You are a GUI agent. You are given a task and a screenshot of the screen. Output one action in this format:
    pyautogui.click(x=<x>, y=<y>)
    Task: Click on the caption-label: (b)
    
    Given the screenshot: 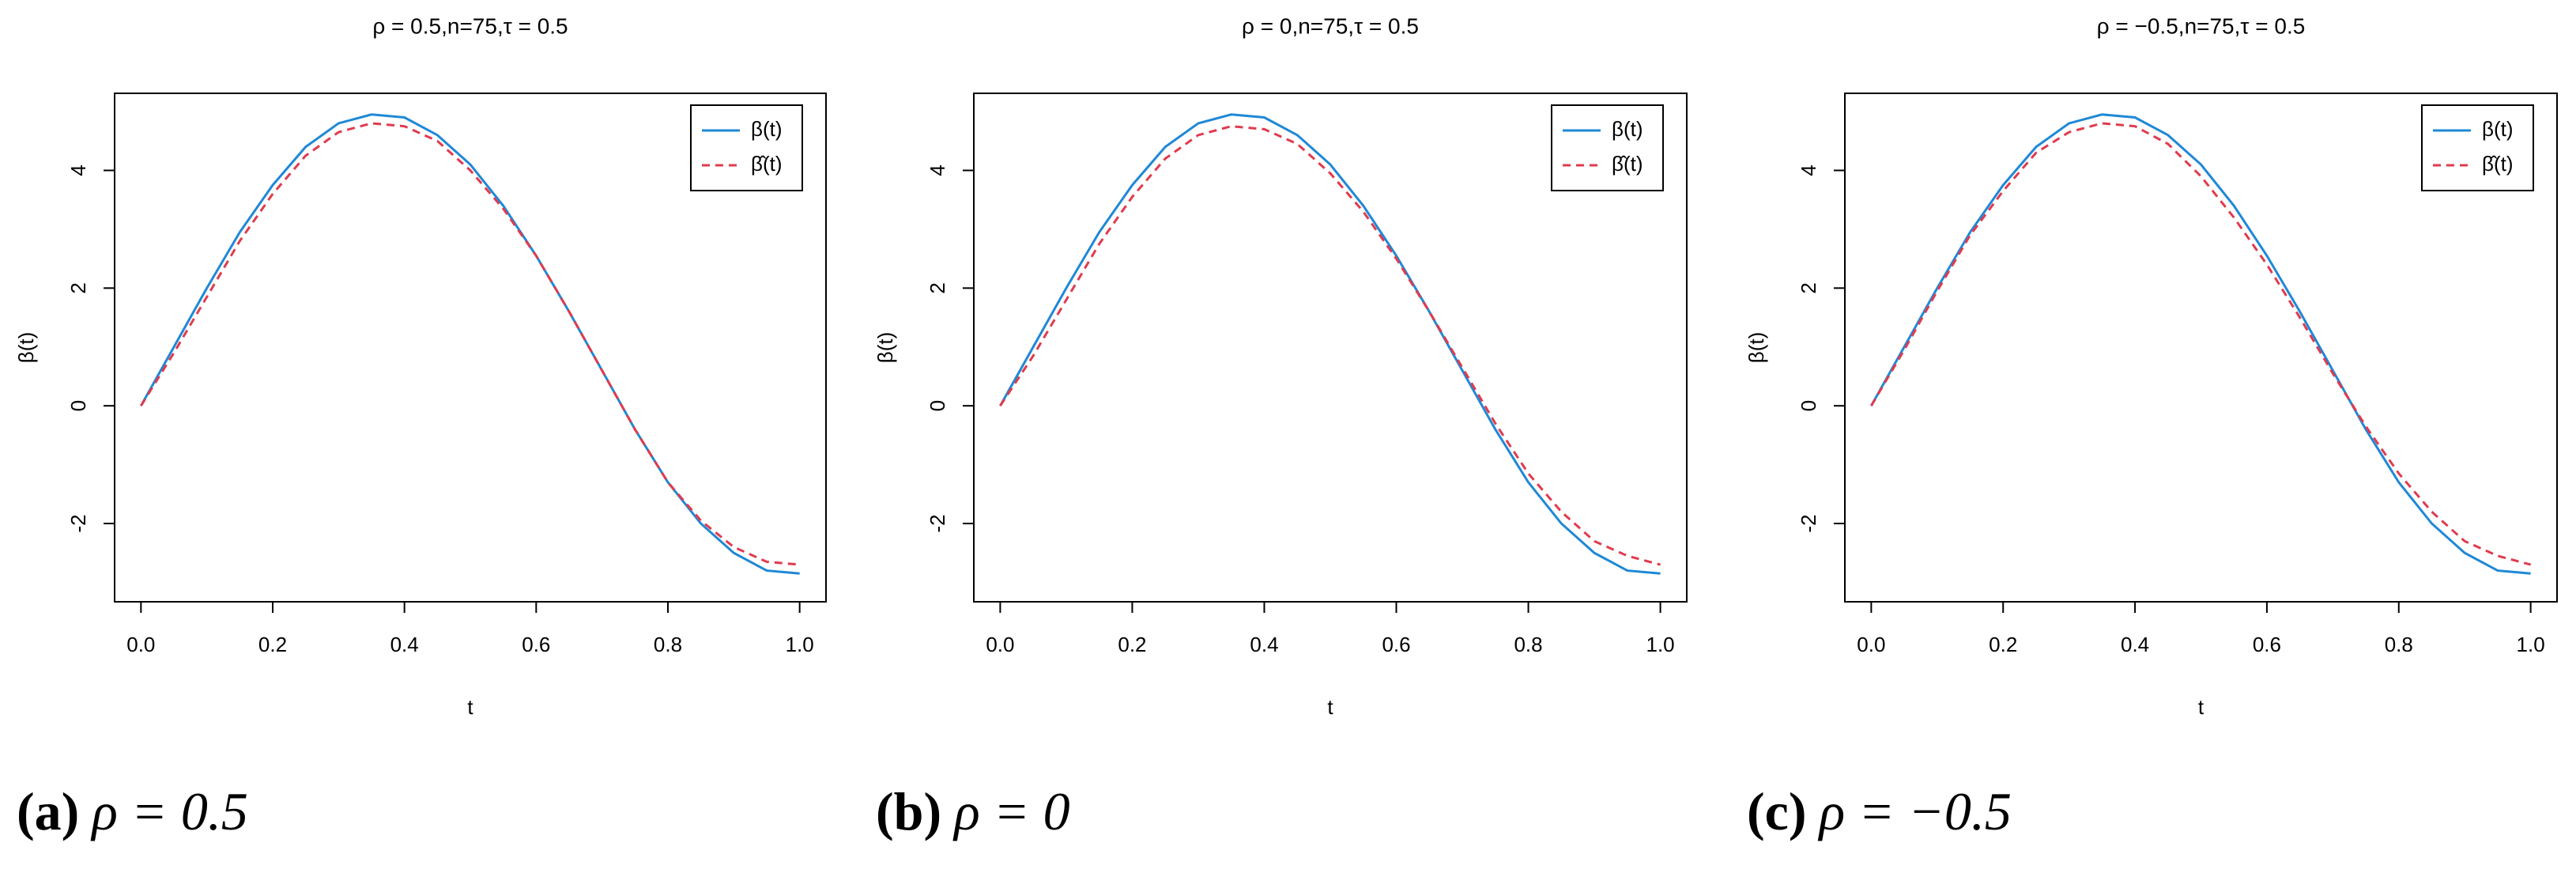 What is the action you would take?
    pyautogui.click(x=909, y=811)
    